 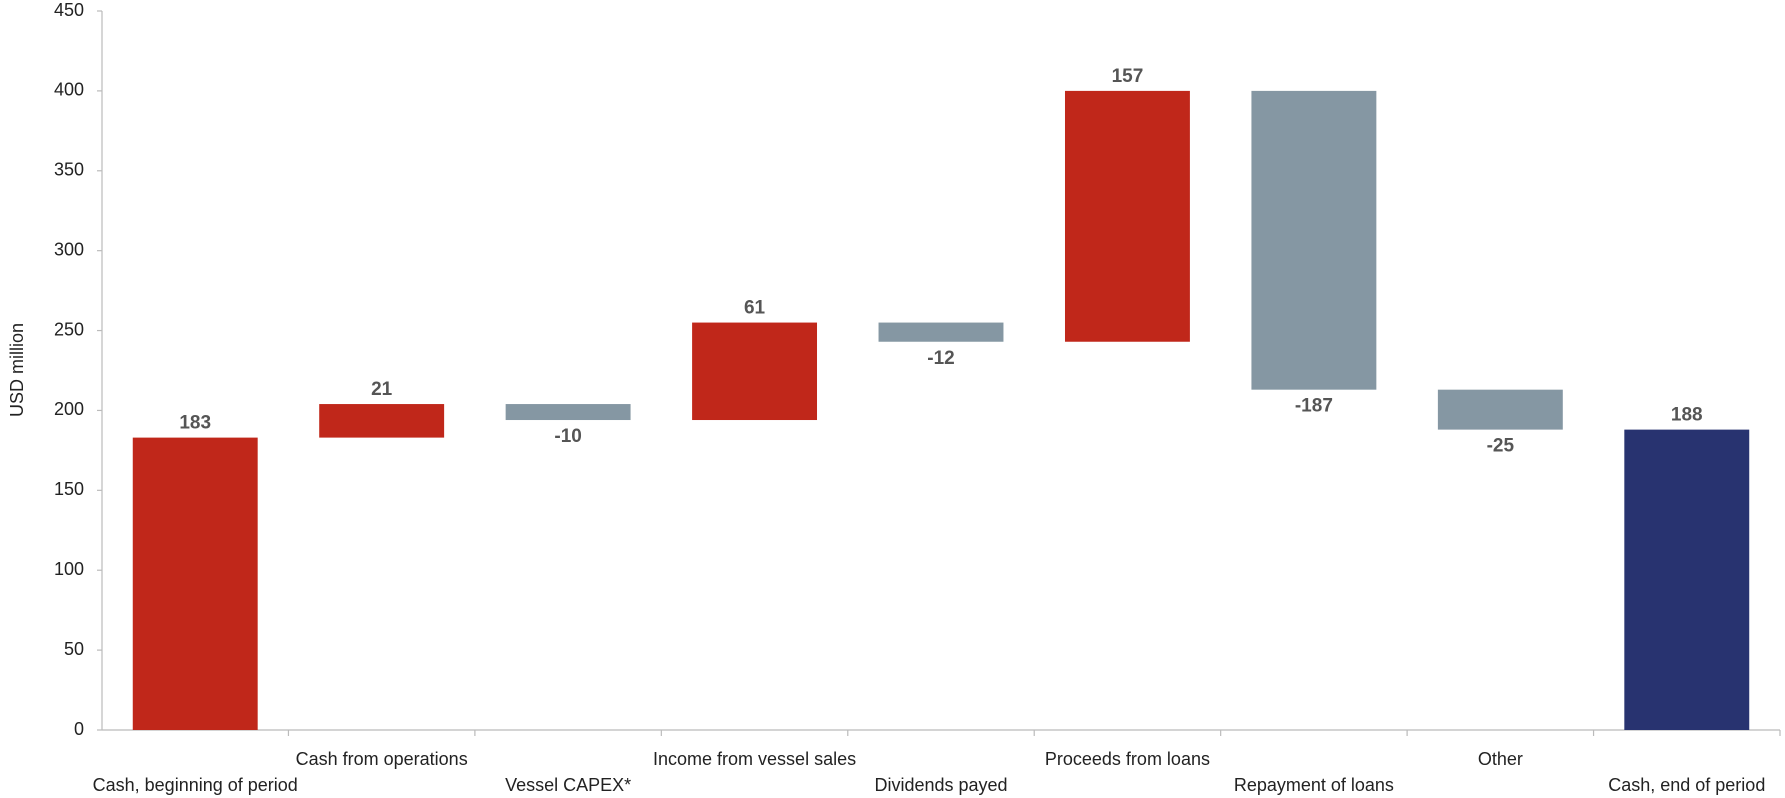 I want to click on x-tick-label: Proceeds from loans, so click(x=1127, y=759).